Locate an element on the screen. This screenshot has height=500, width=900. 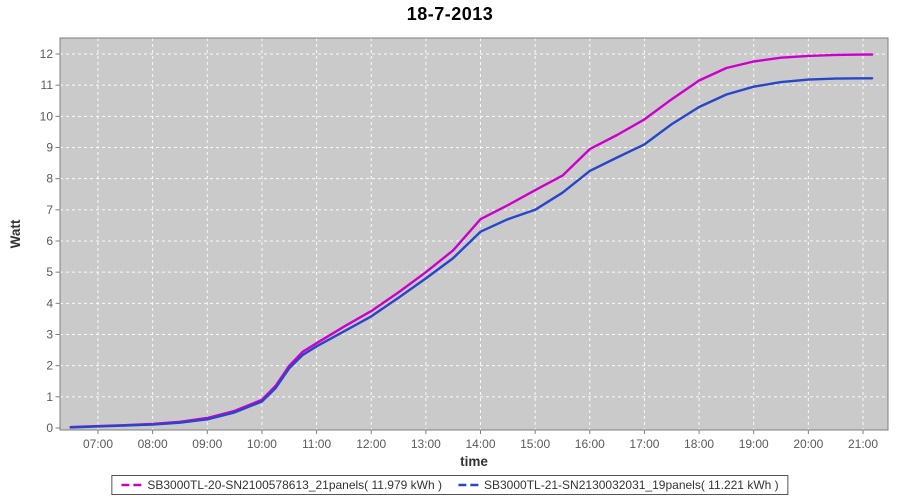
y-tick-label: 5 is located at coordinates (49, 272).